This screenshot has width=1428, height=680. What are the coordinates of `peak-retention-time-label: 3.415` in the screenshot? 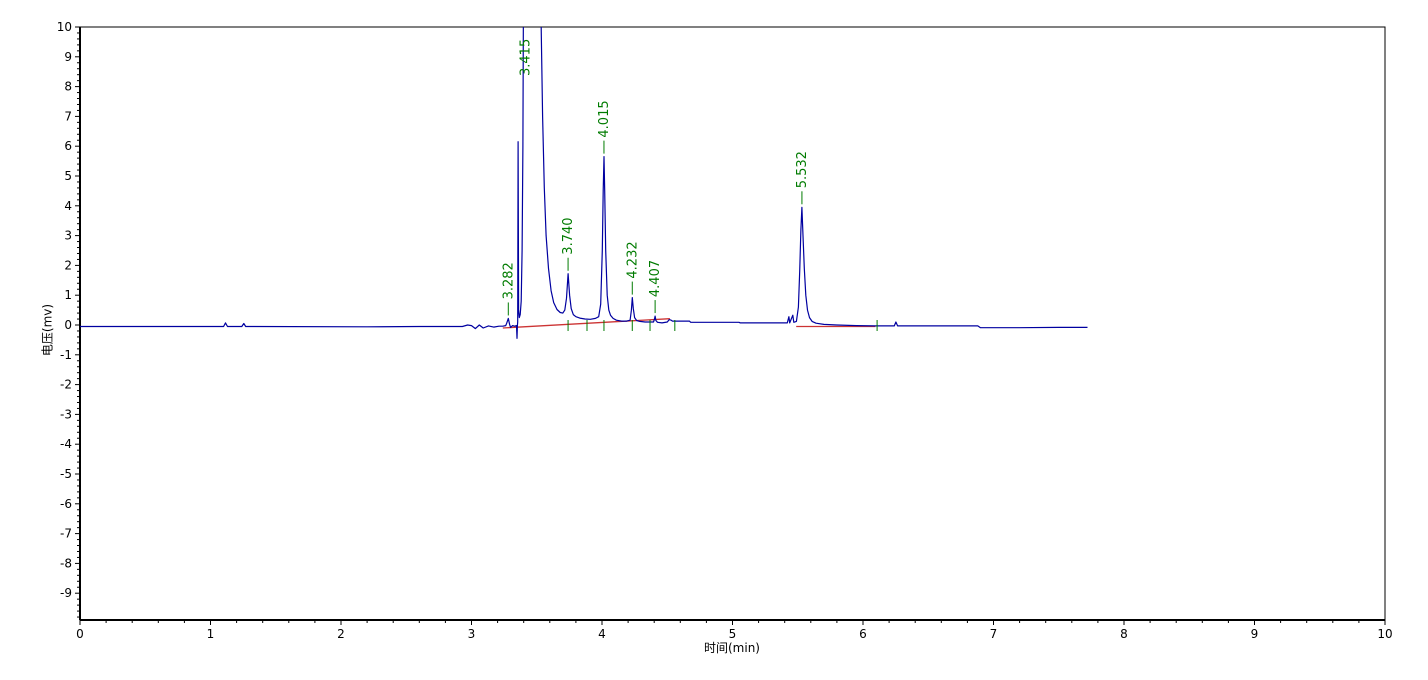 It's located at (526, 57).